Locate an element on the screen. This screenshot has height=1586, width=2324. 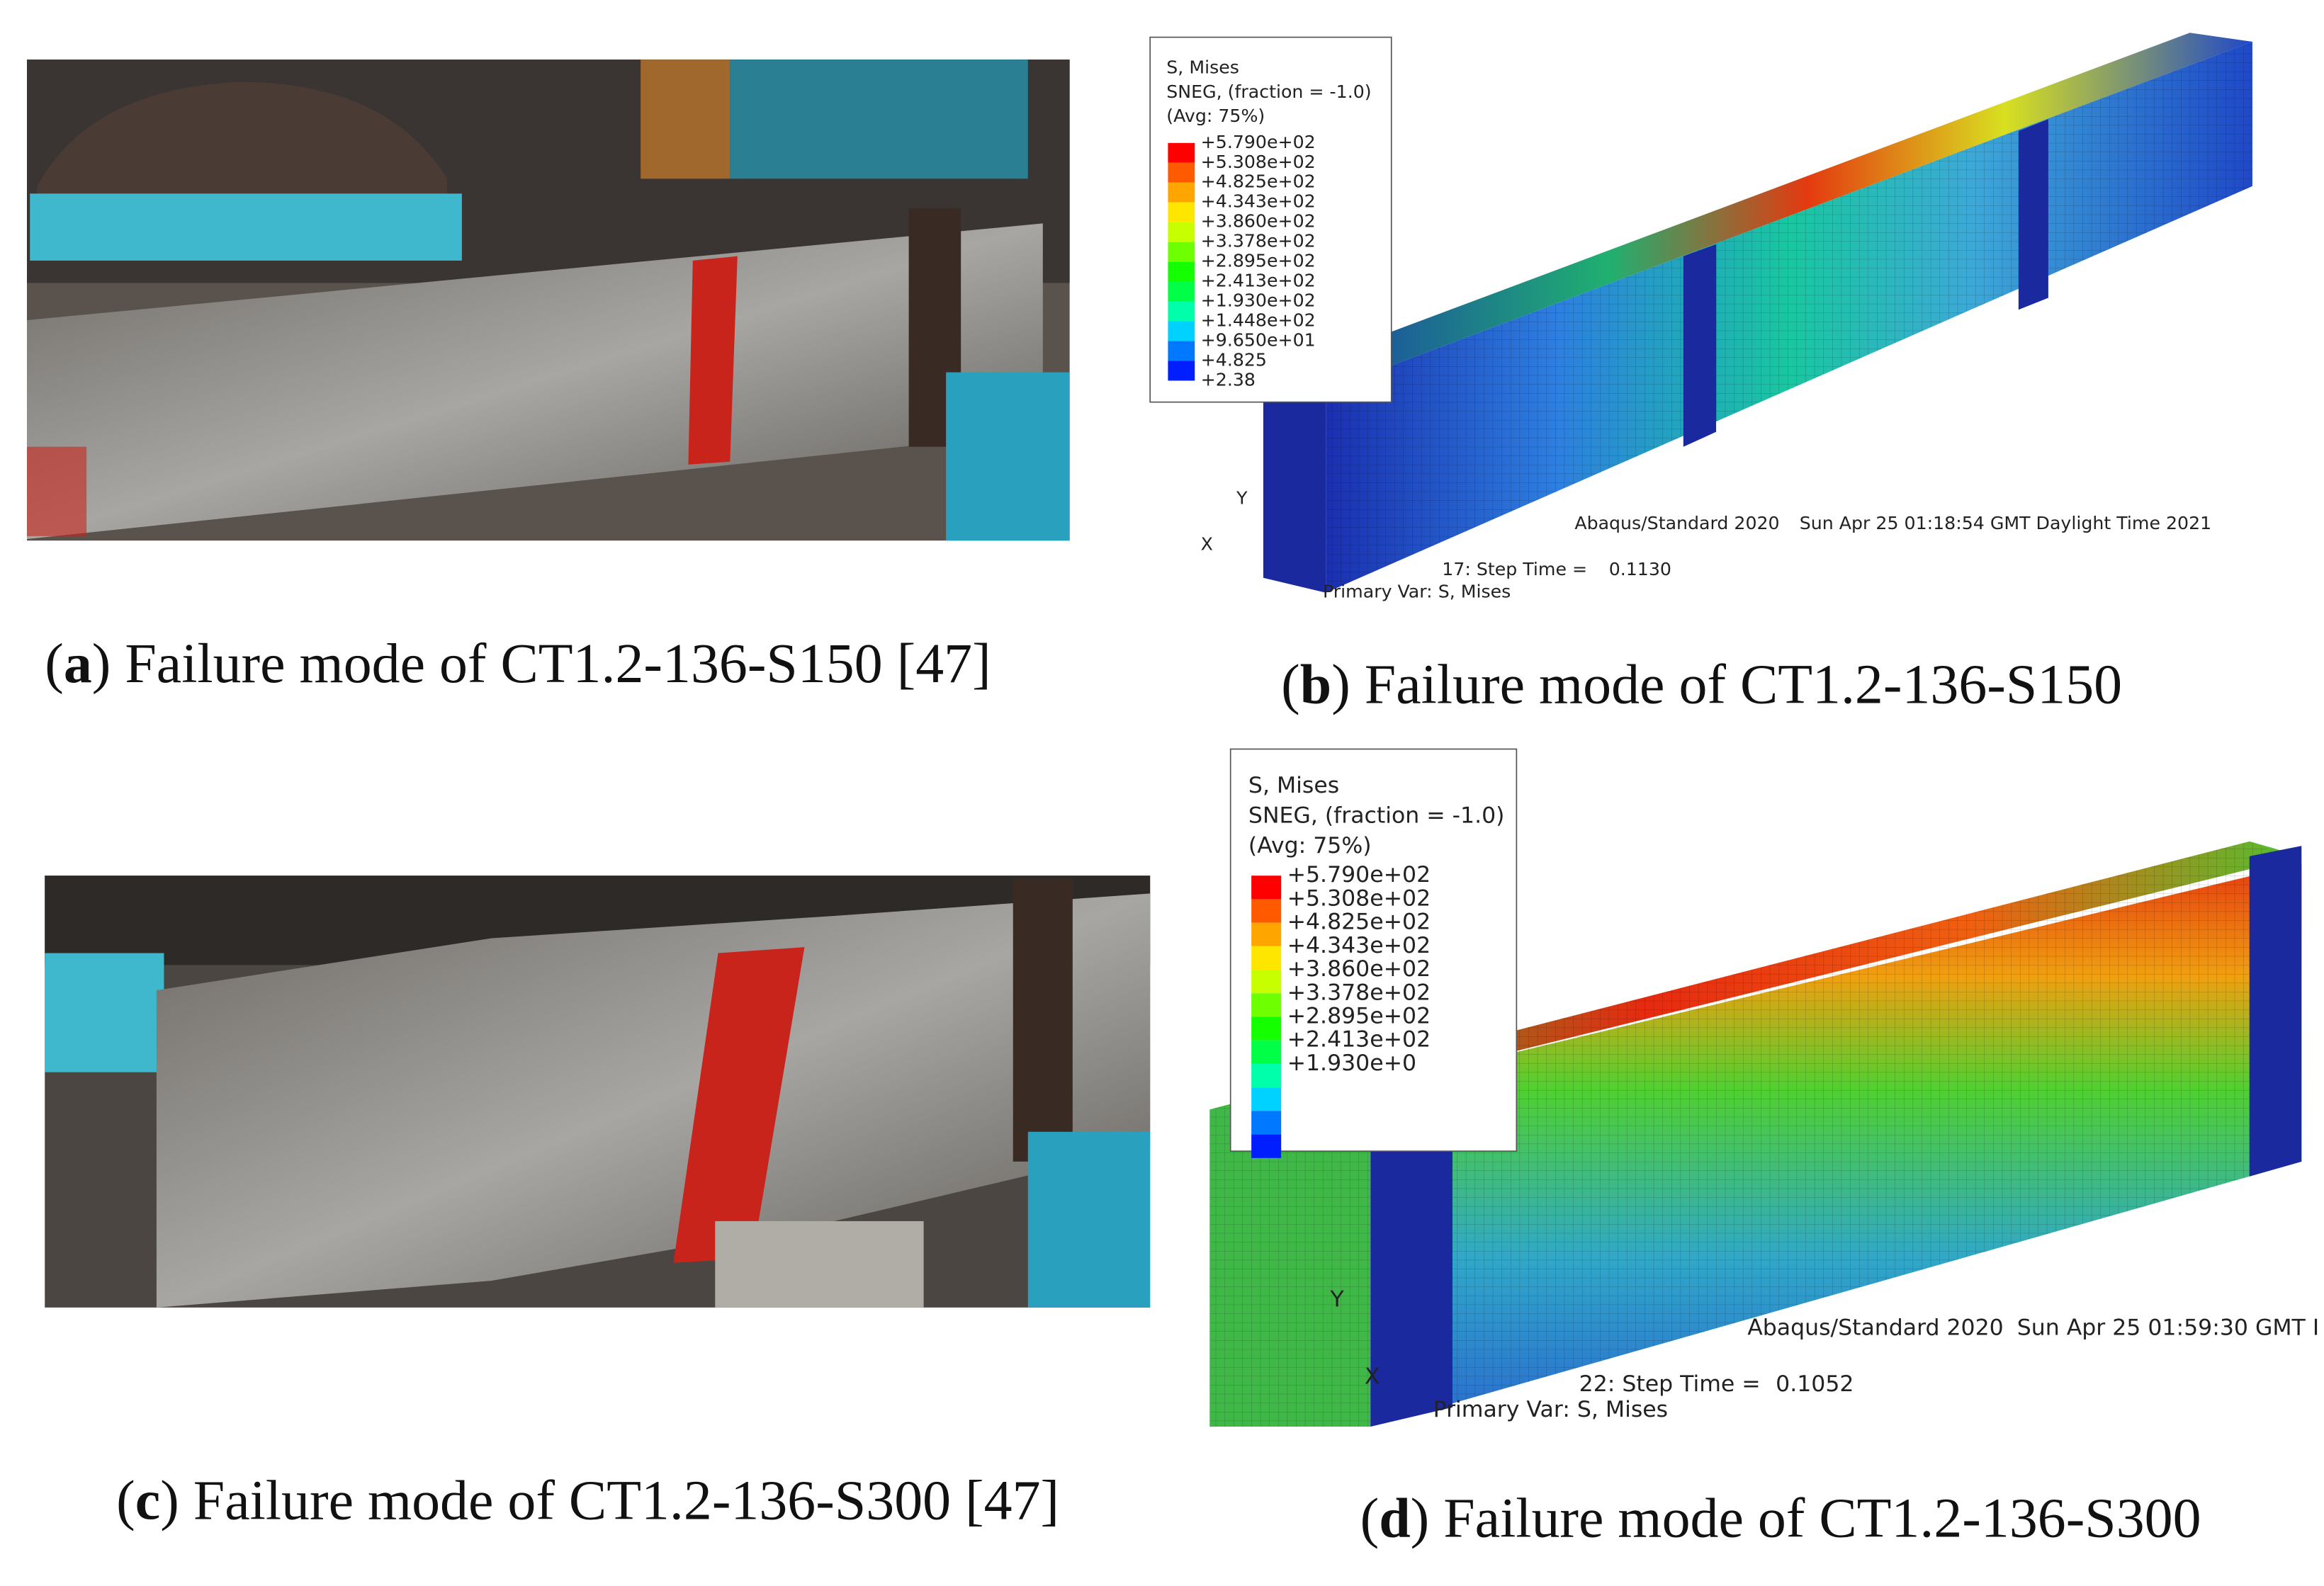
photo-c is located at coordinates (598, 1092).